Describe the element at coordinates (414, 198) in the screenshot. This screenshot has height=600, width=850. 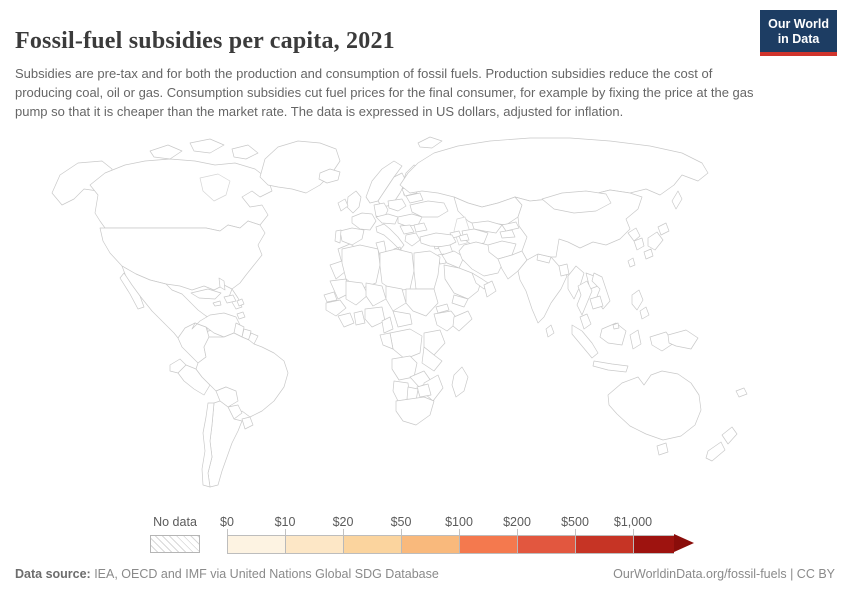
I see `country-belarus` at that location.